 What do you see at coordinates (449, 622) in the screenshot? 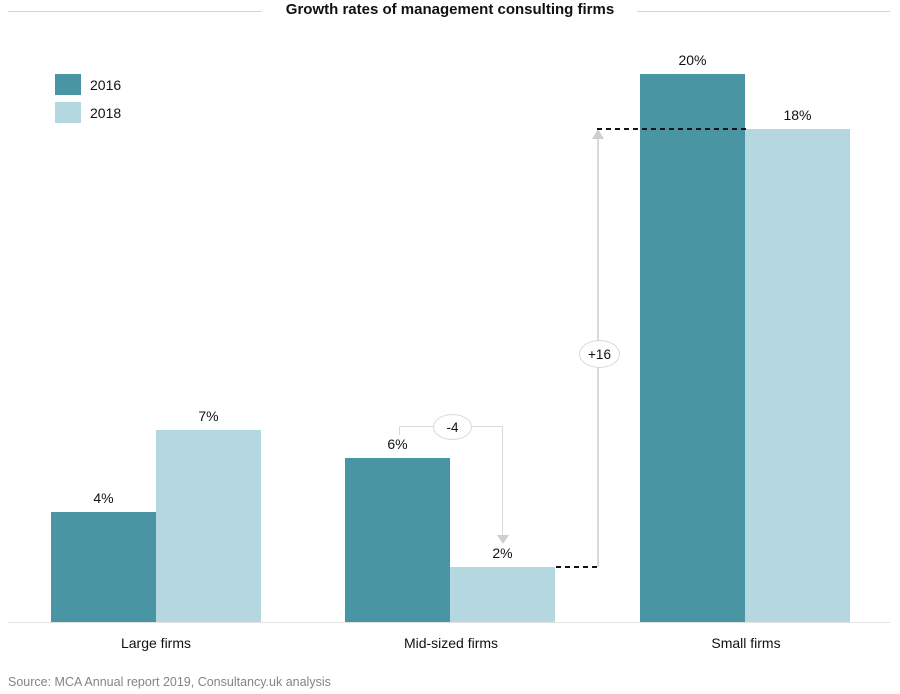
I see `x-axis-line` at bounding box center [449, 622].